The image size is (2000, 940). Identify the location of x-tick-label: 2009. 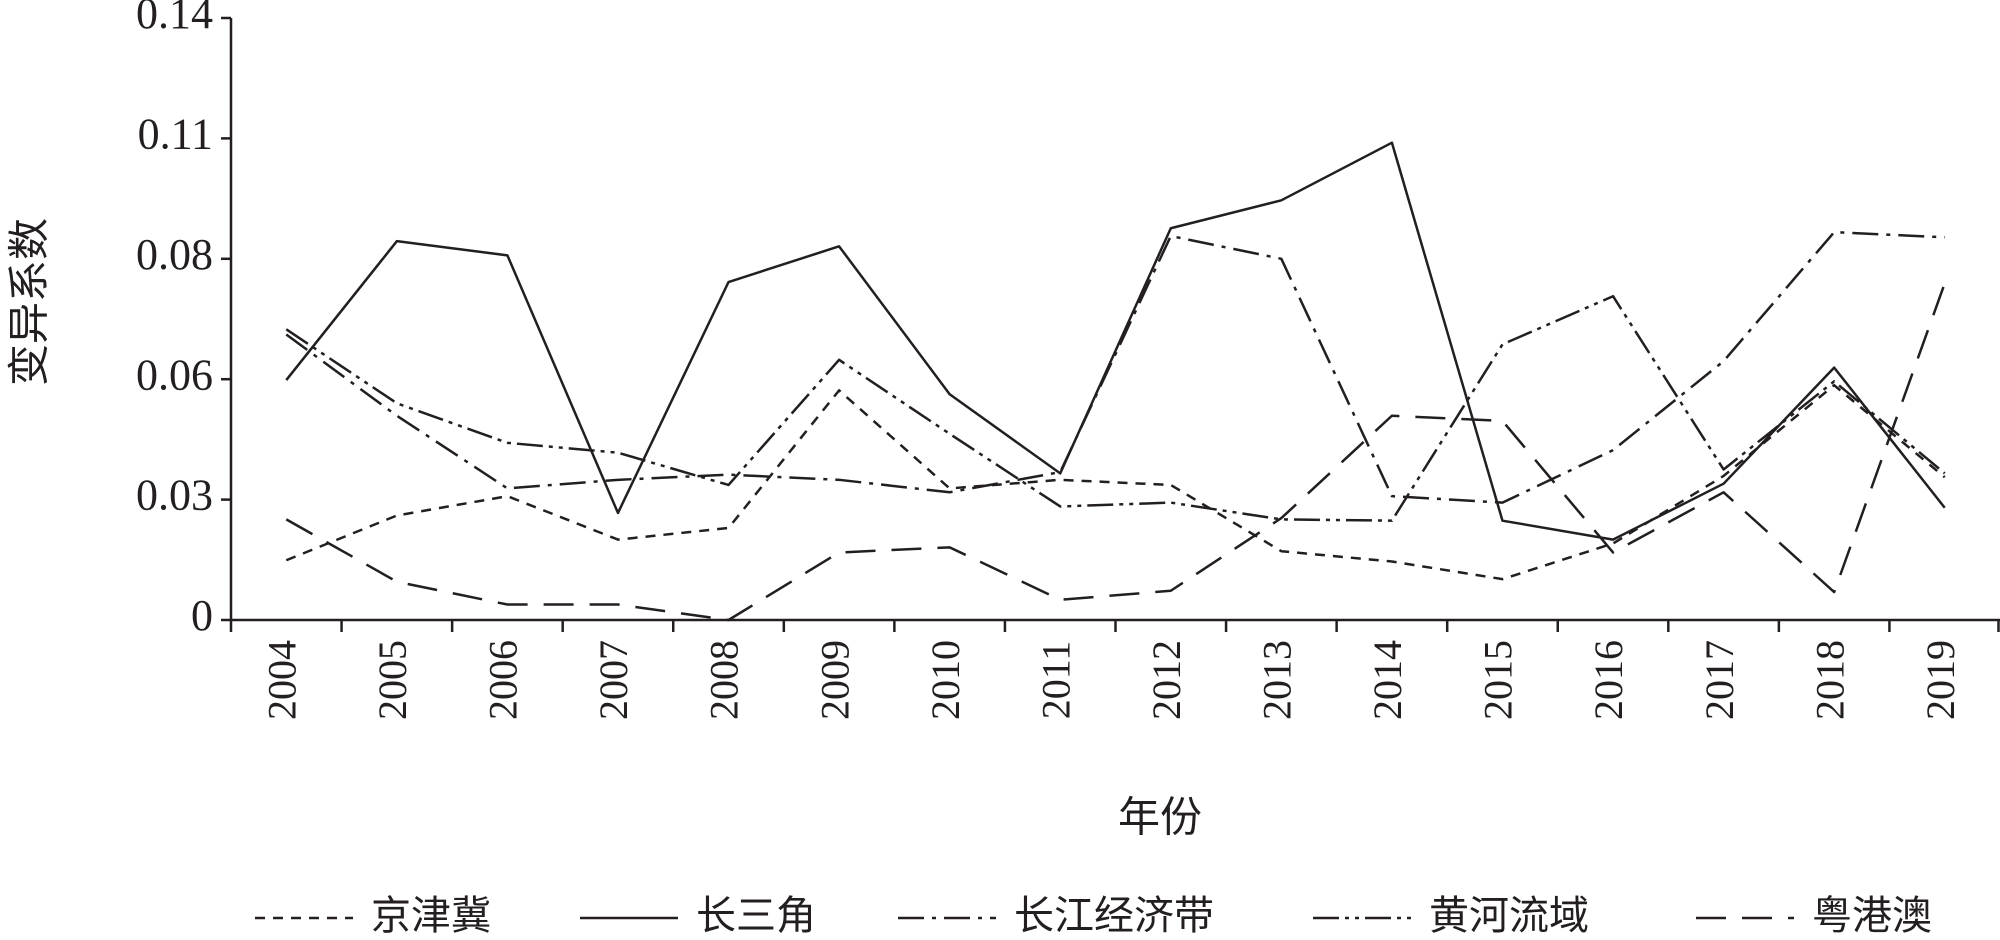
(834, 680).